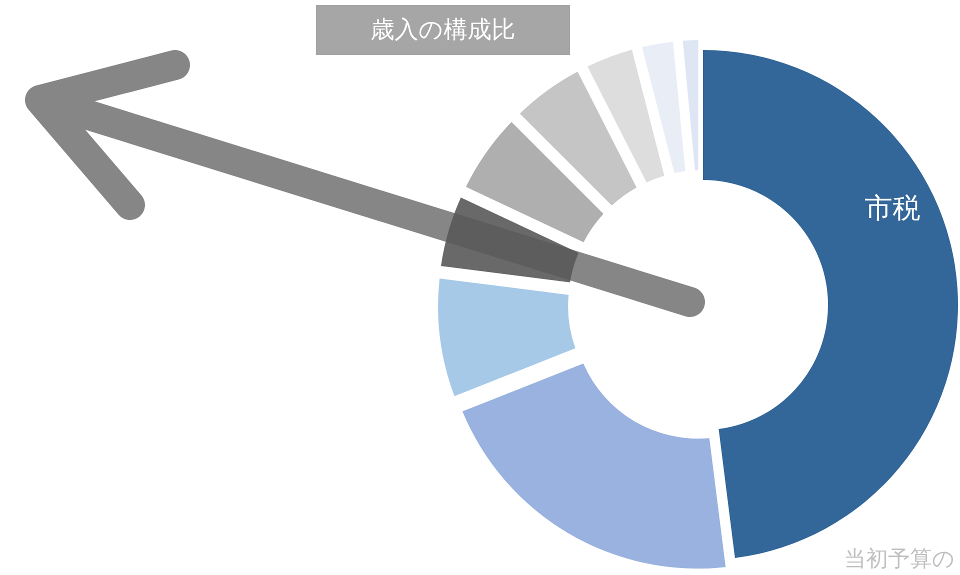 This screenshot has width=960, height=575. What do you see at coordinates (443, 30) in the screenshot?
I see `chart-title: 歳入の構成比` at bounding box center [443, 30].